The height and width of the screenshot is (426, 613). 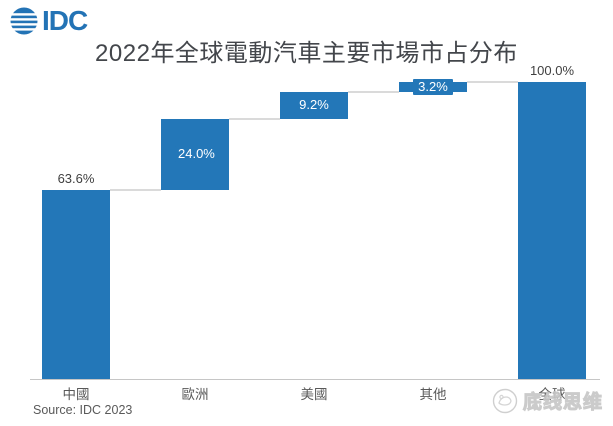 What do you see at coordinates (76, 394) in the screenshot?
I see `category-label-0: 中國` at bounding box center [76, 394].